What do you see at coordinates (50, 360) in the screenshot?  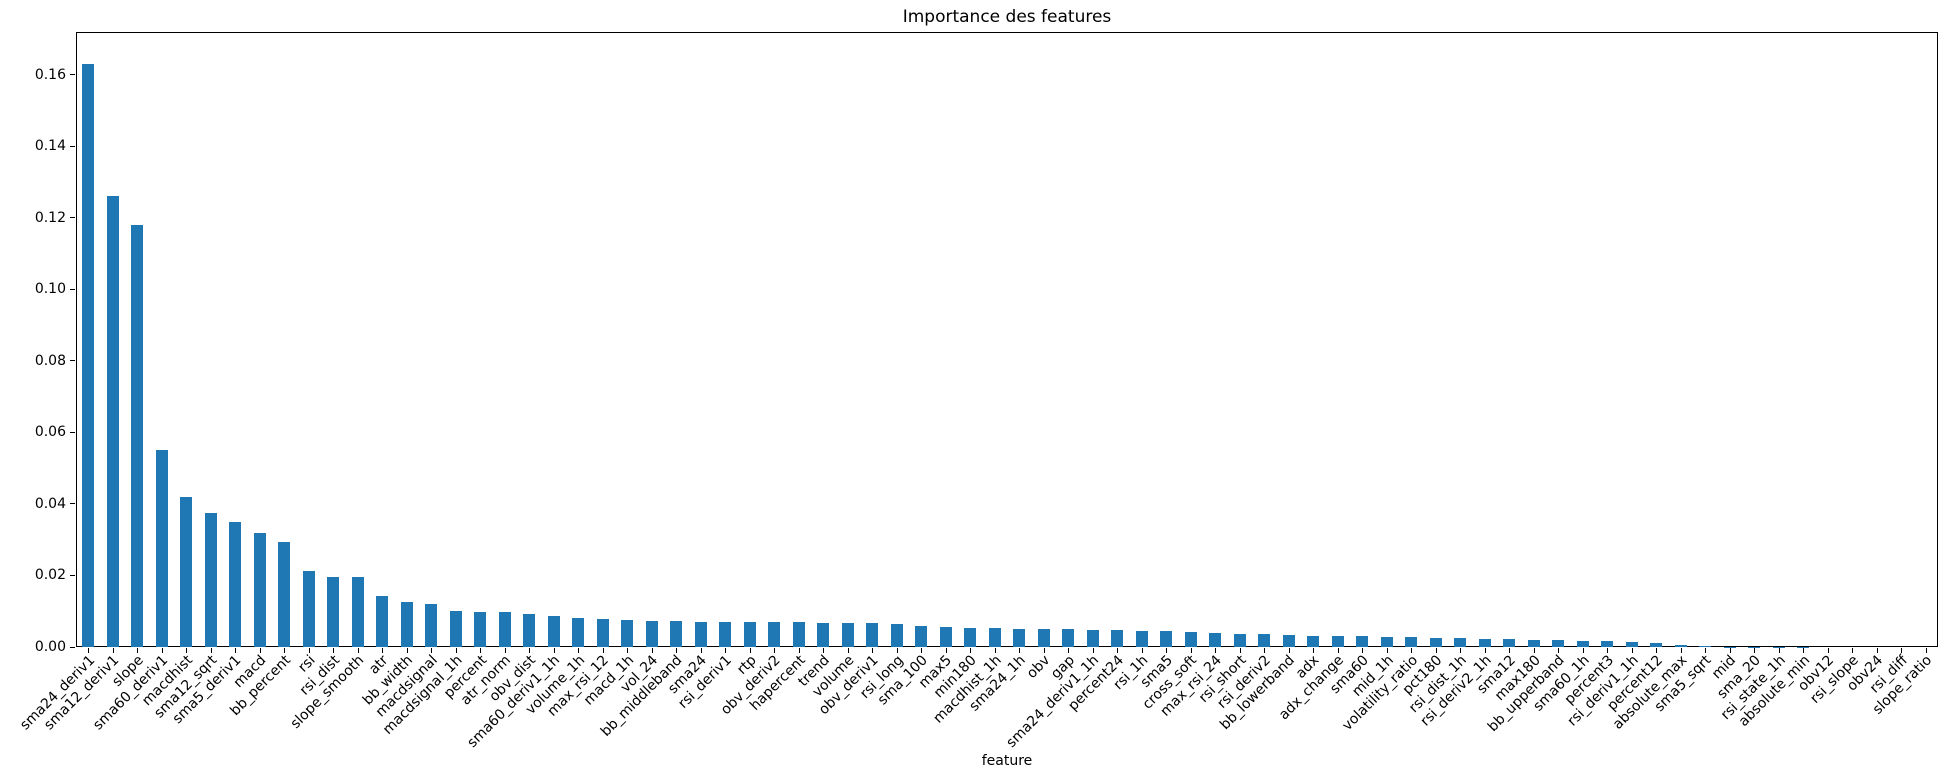 I see `y-tick-label: 0.08` at bounding box center [50, 360].